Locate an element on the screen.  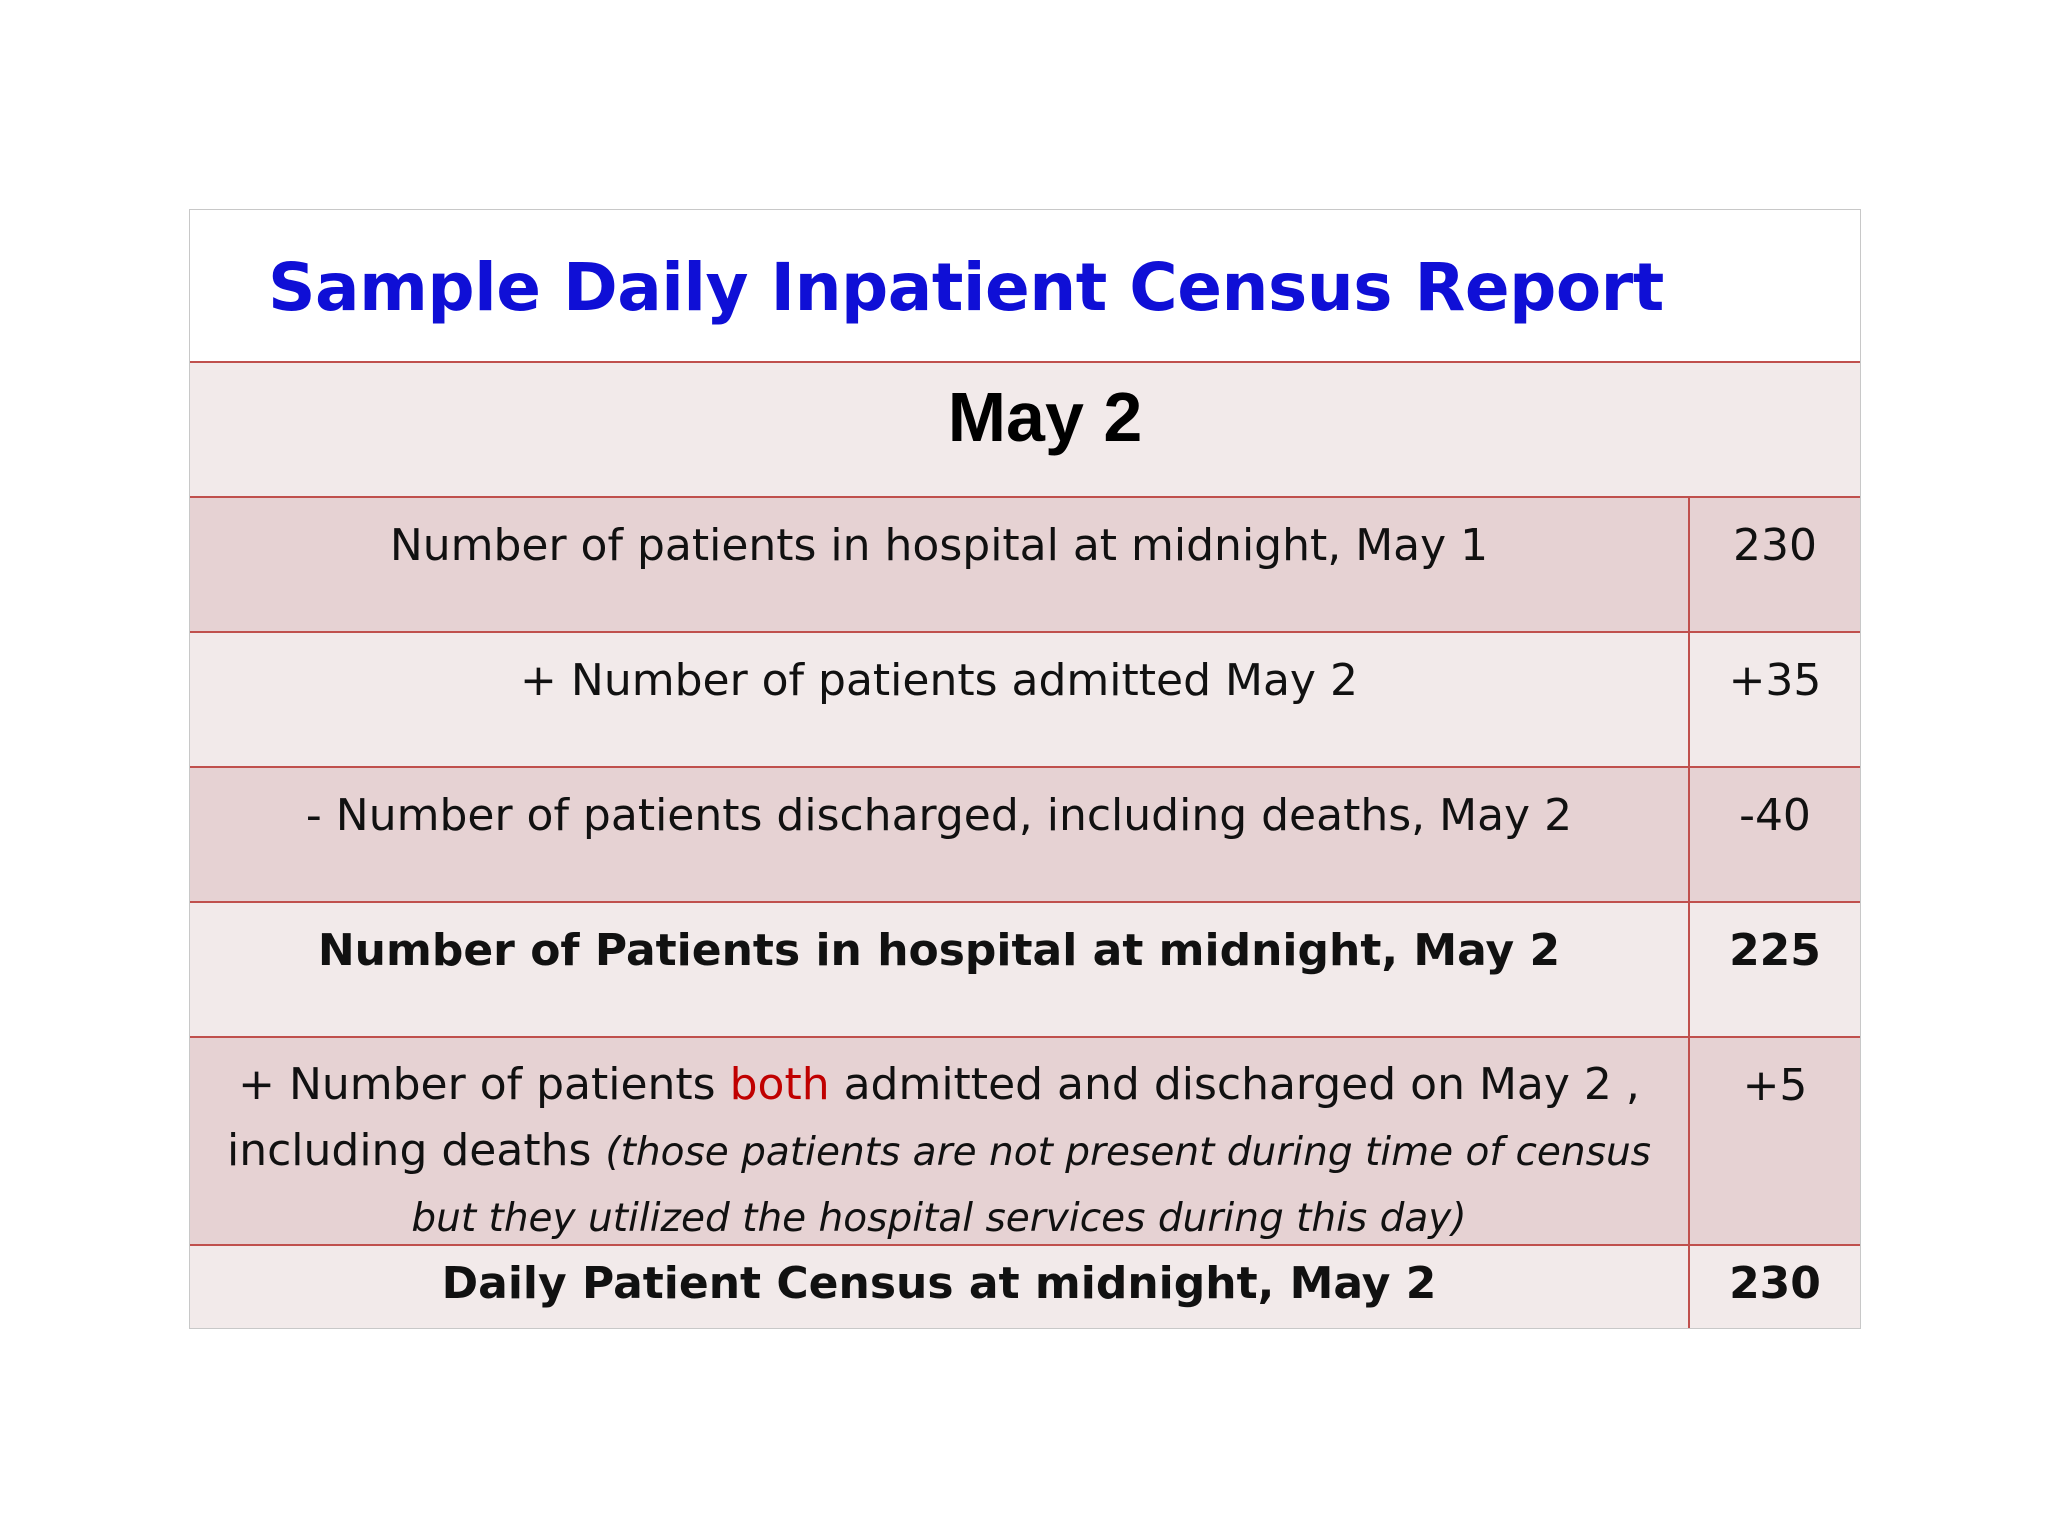
table-row: + Number of patients admitted May 2 +35 is located at coordinates (1025, 700).